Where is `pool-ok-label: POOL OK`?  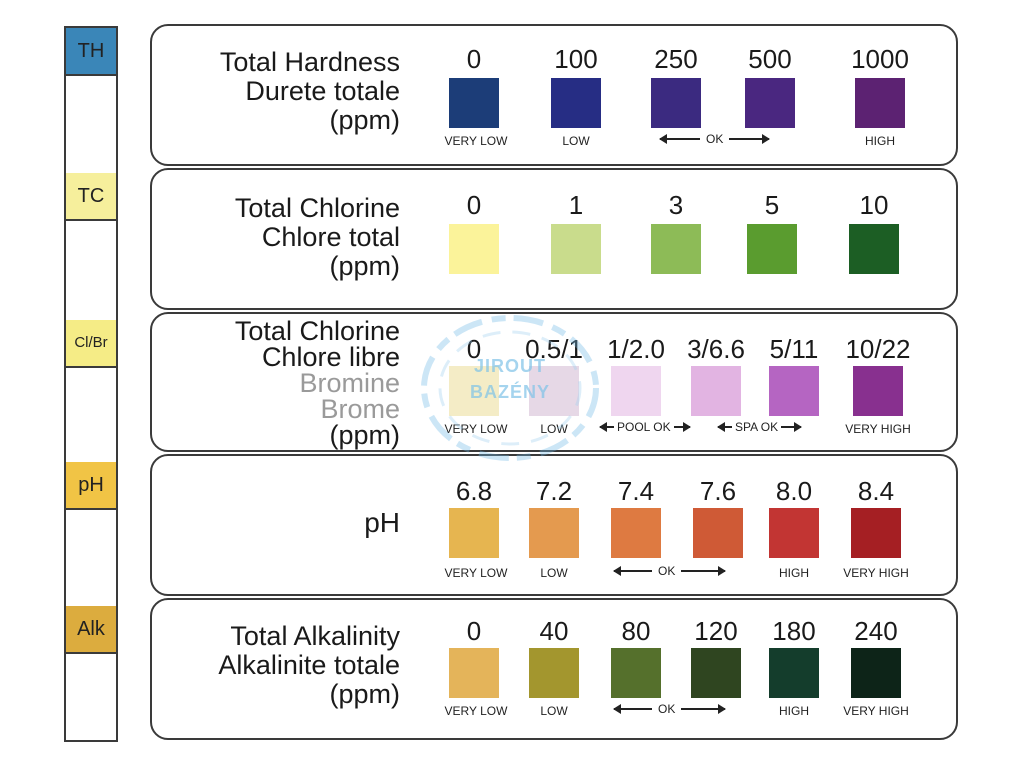
pool-ok-label: POOL OK is located at coordinates (644, 426).